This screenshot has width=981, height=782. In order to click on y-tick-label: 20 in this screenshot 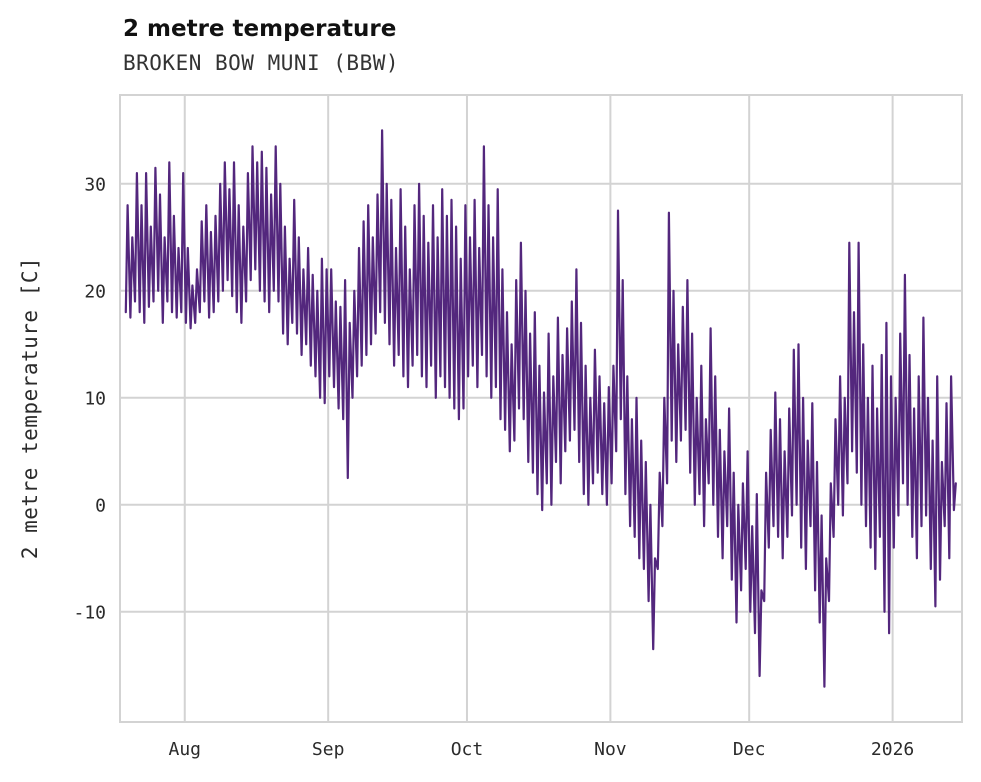, I will do `click(95, 291)`.